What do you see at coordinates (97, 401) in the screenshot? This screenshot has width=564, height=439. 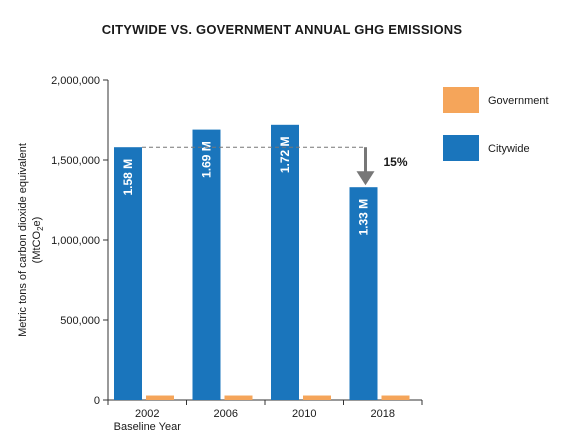 I see `y-tick-label: 0` at bounding box center [97, 401].